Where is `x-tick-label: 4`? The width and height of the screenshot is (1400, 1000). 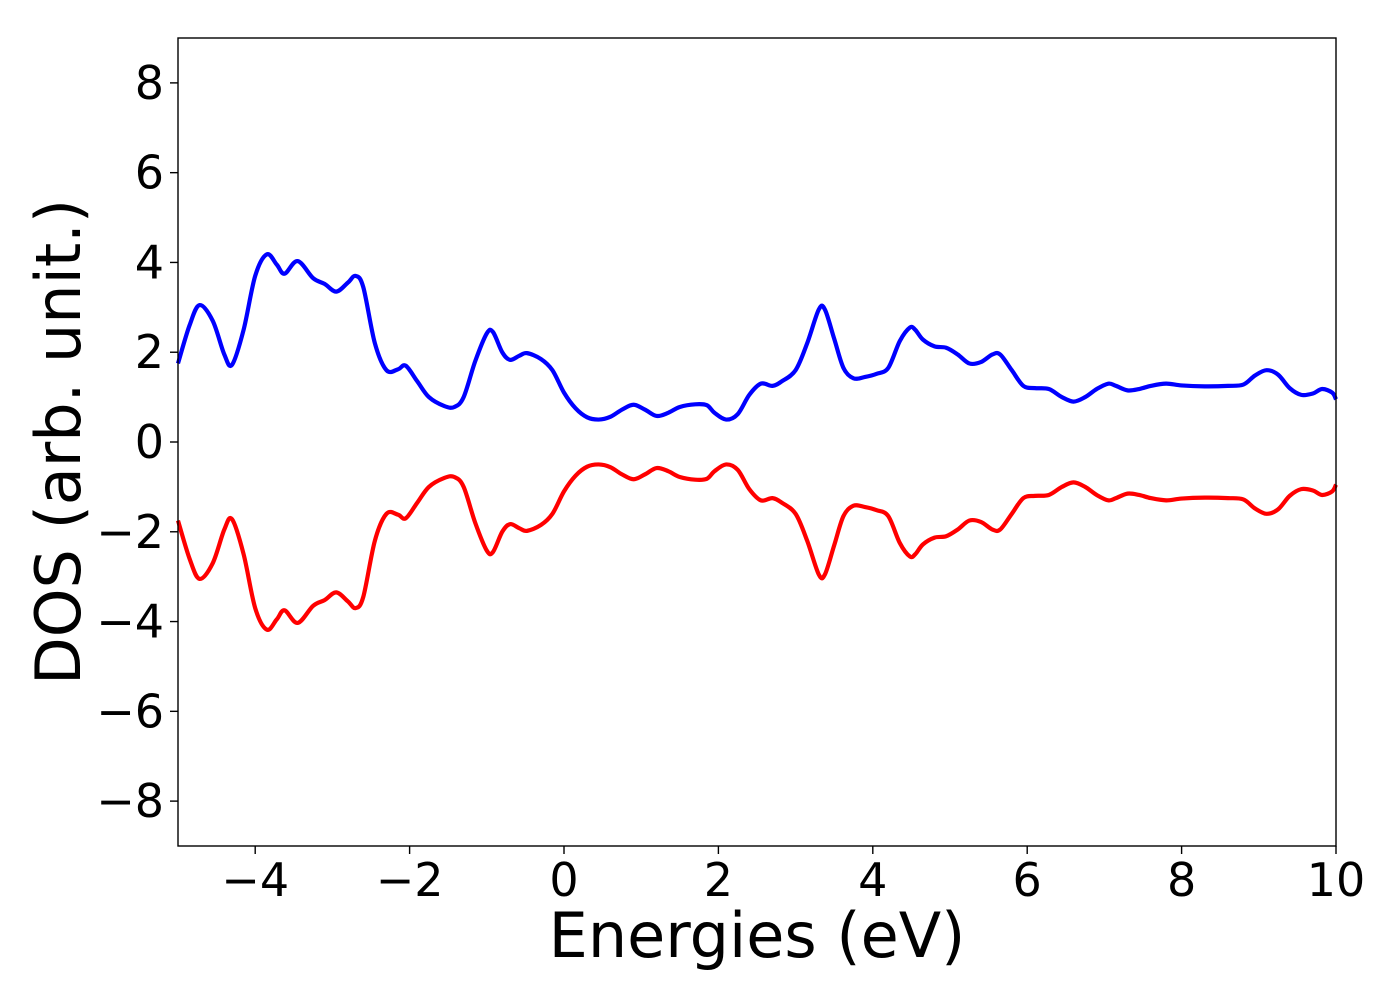
x-tick-label: 4 is located at coordinates (872, 880).